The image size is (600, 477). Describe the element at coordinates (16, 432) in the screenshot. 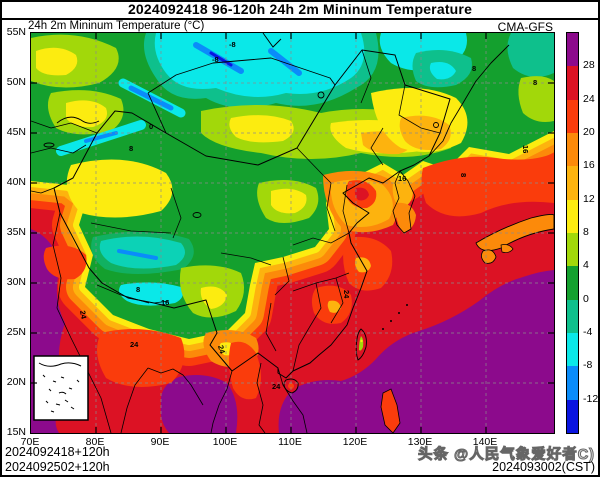

I see `y-tick-label: 15N` at that location.